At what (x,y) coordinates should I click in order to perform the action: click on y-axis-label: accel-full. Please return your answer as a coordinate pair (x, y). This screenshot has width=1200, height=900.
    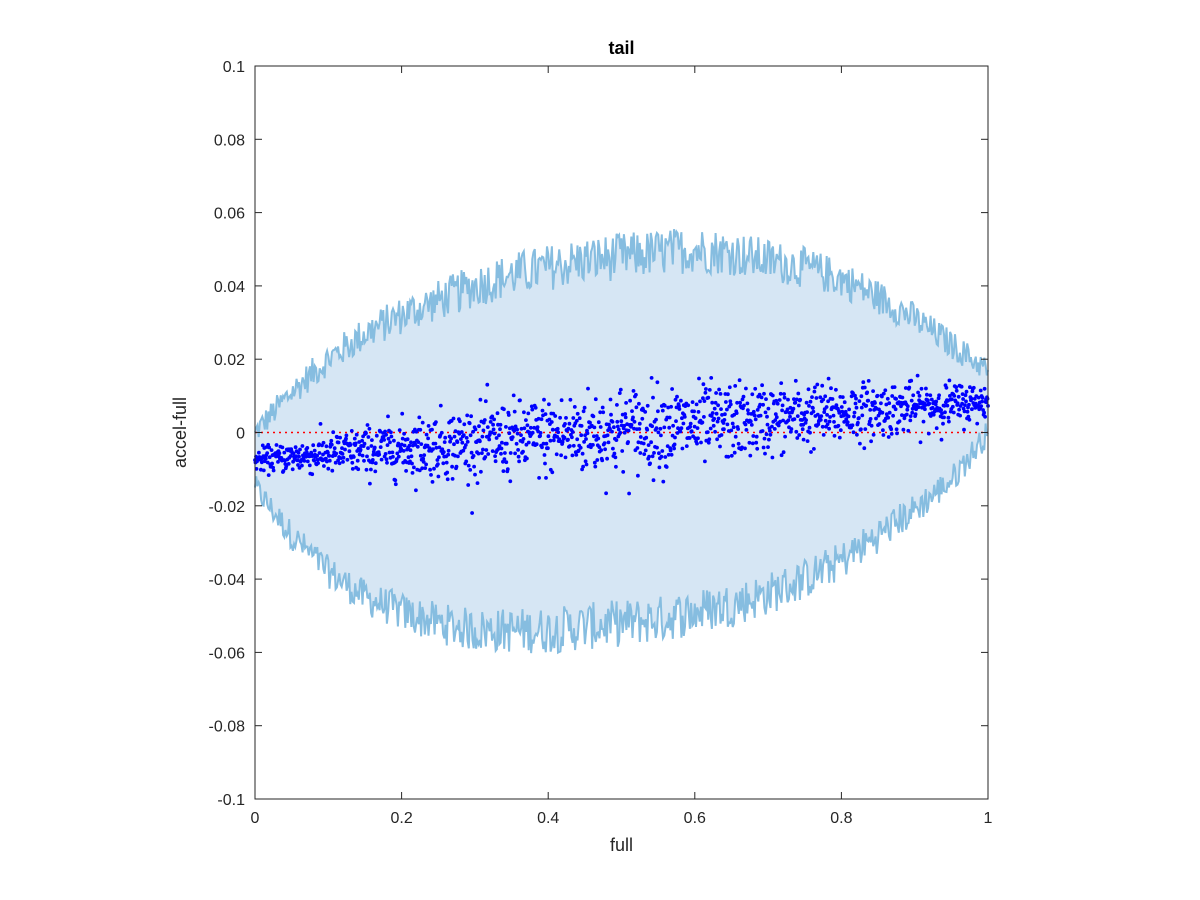
    Looking at the image, I should click on (180, 432).